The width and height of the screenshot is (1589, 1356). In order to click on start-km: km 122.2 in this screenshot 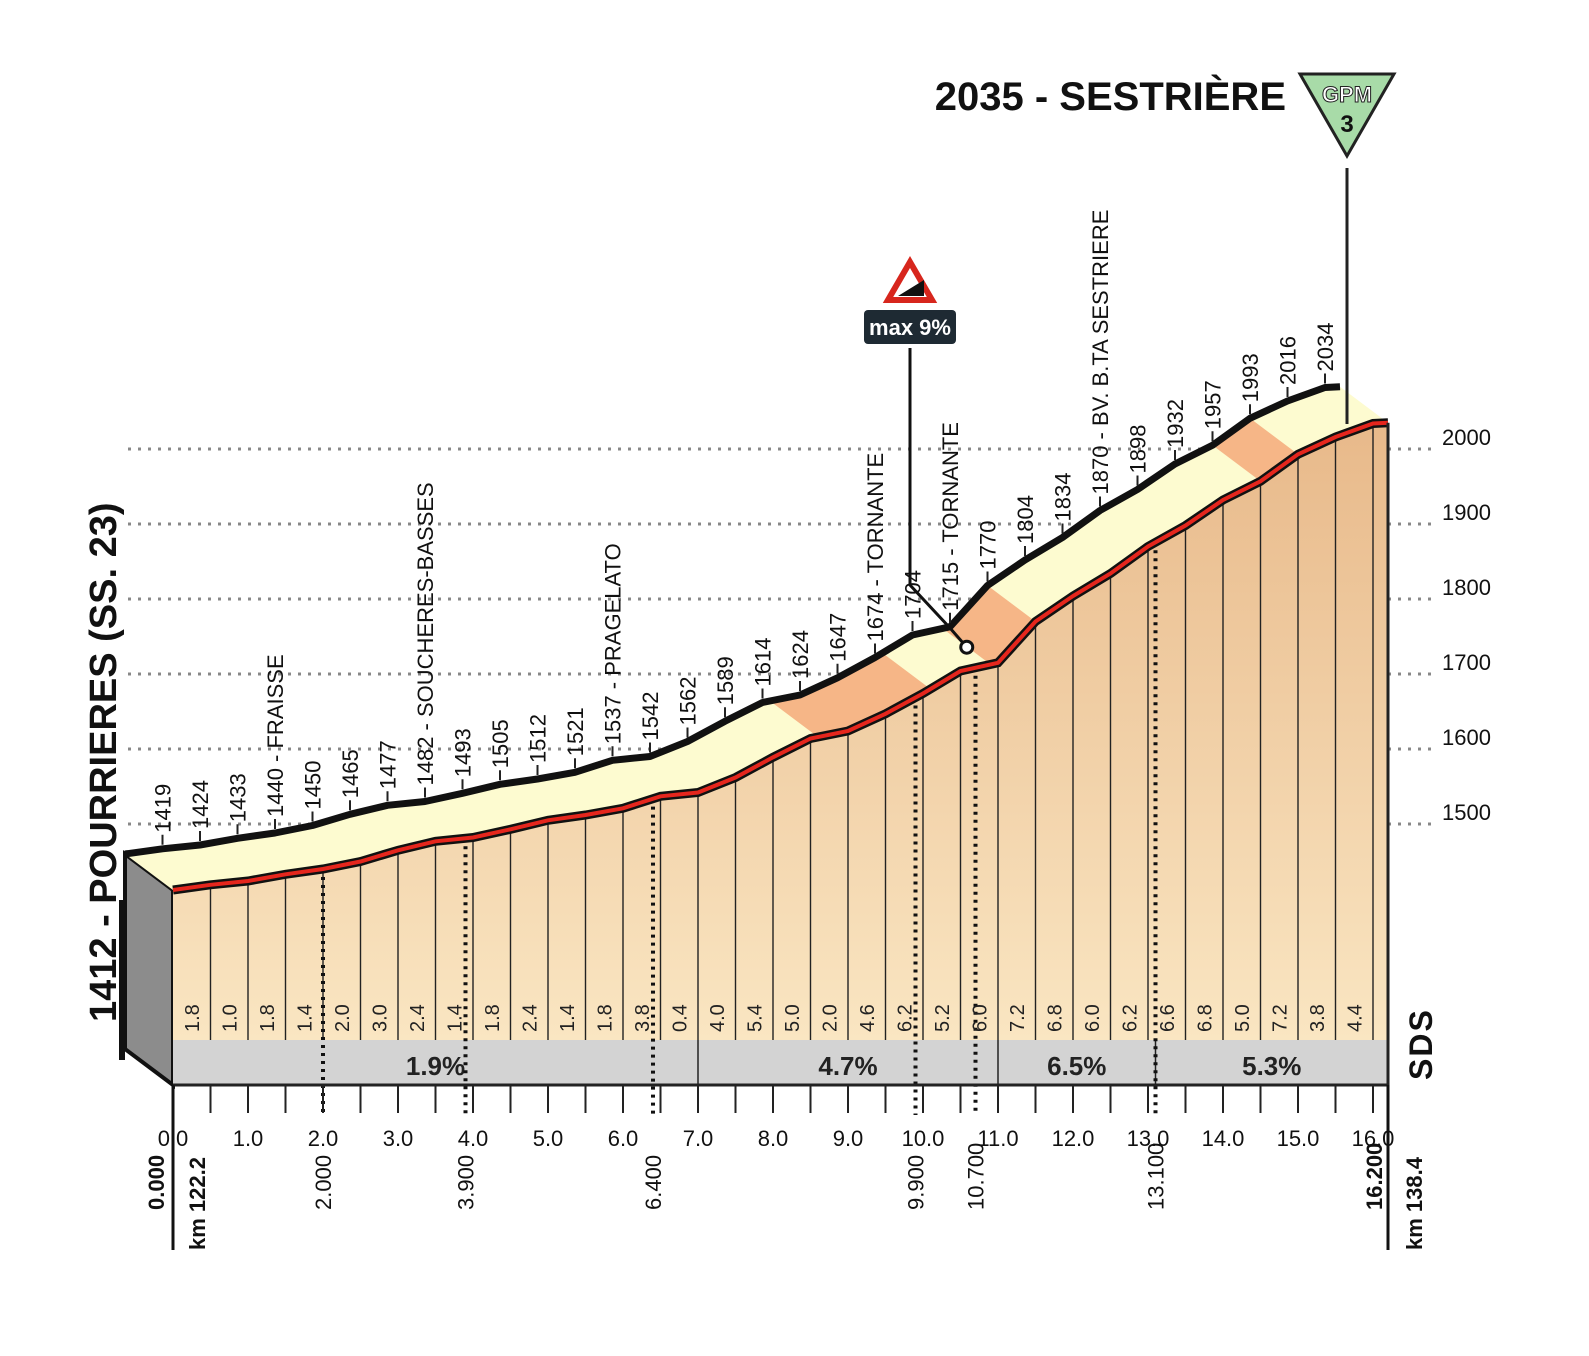, I will do `click(197, 1203)`.